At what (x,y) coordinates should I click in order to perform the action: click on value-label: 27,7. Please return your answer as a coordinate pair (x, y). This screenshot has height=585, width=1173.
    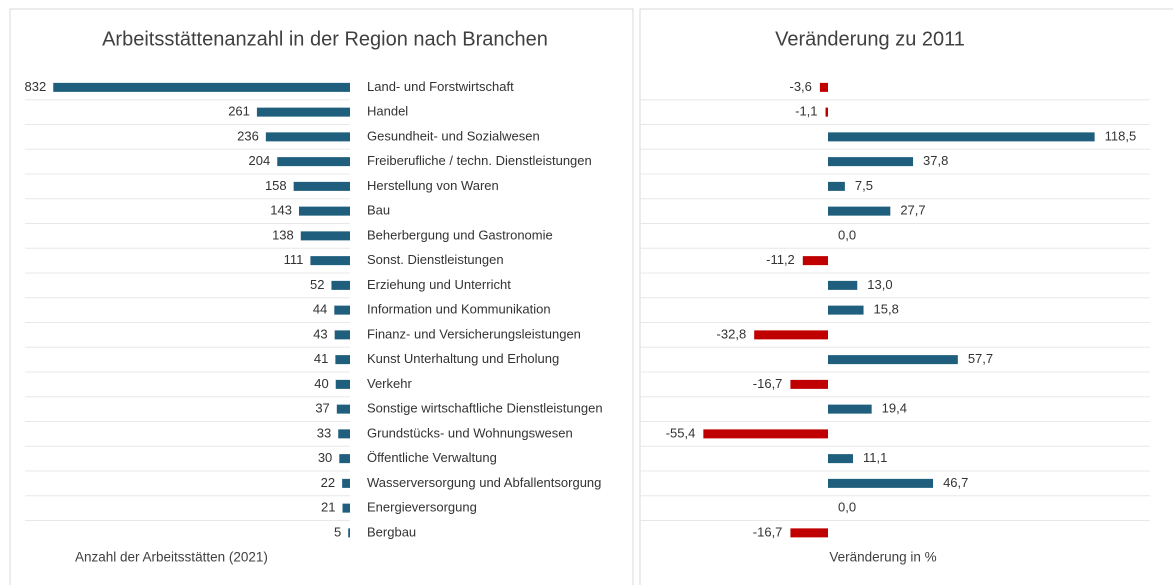
    Looking at the image, I should click on (912, 210).